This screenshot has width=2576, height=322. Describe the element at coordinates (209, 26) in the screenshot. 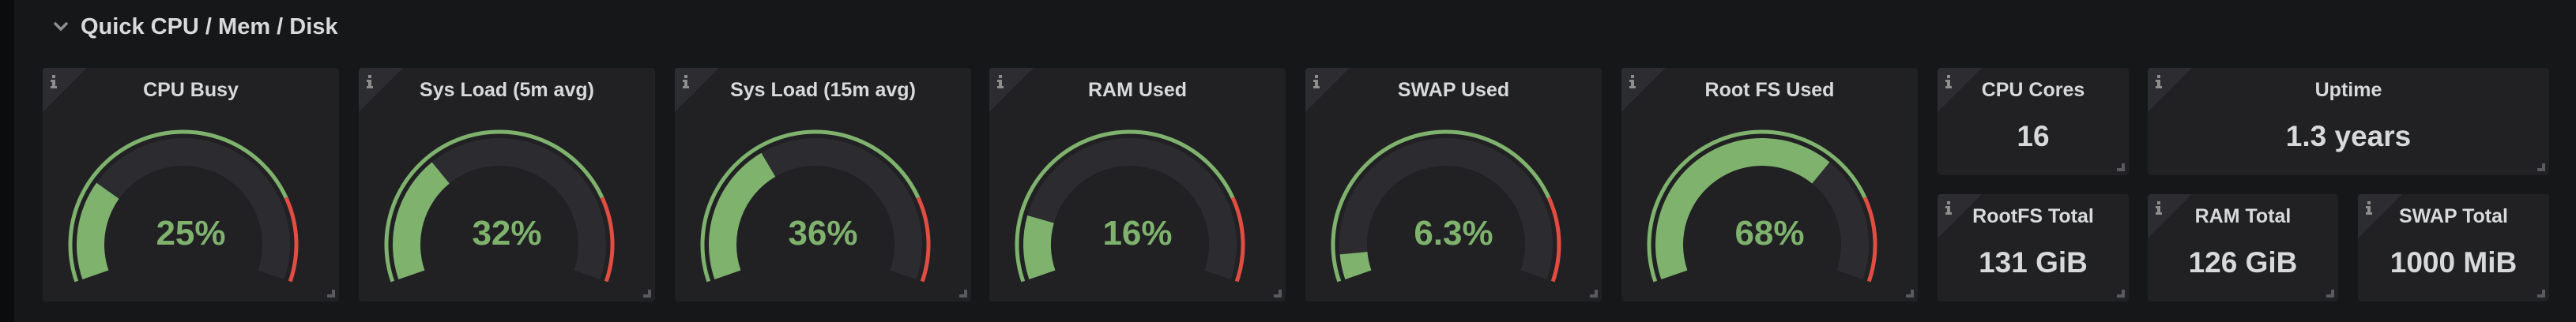

I see `row-title: Quick CPU / Mem / Disk` at that location.